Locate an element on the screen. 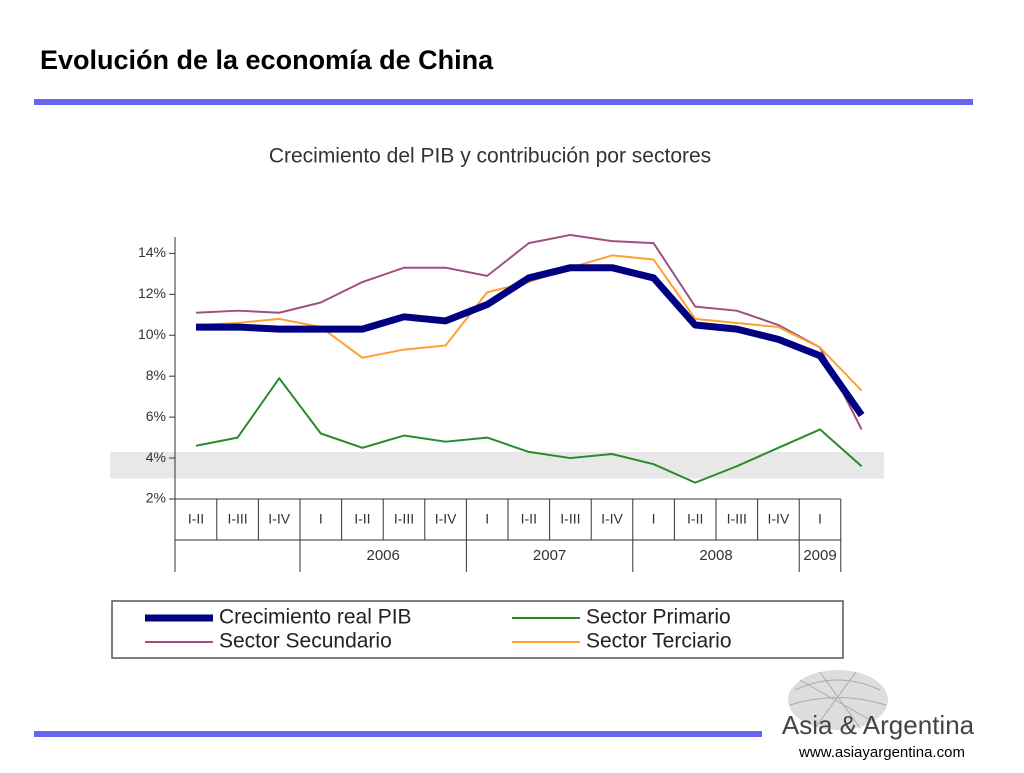  logo-url: www.asiayargentina.com is located at coordinates (881, 752).